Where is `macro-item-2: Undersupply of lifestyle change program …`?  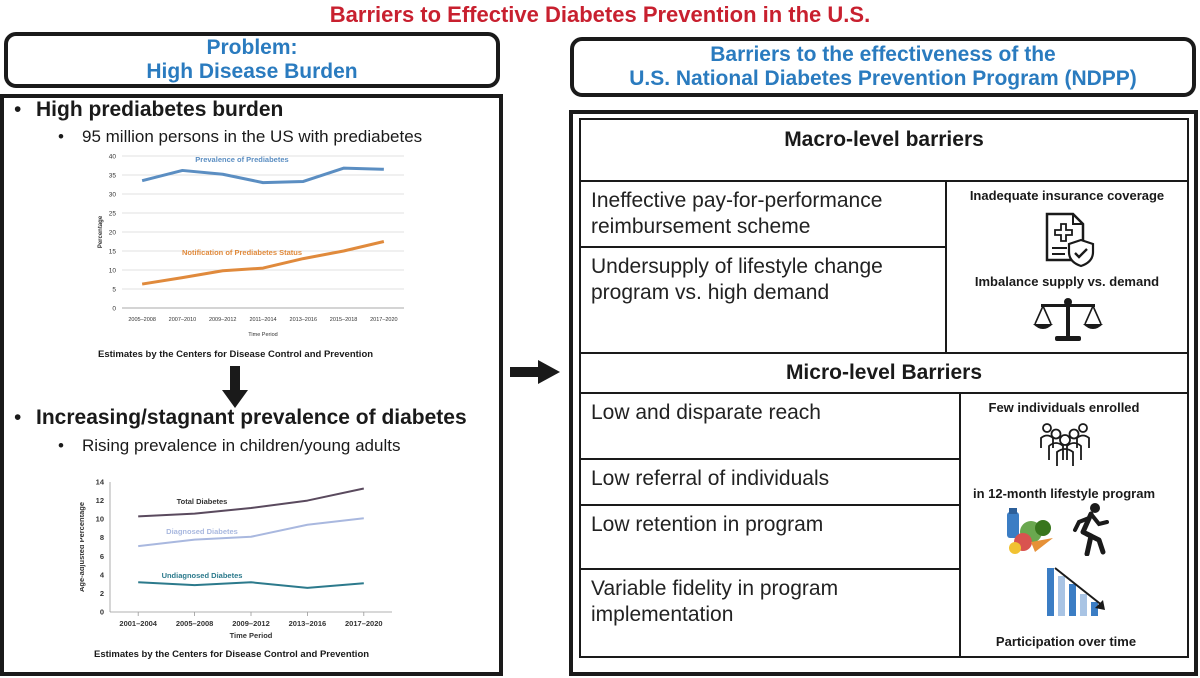
macro-item-2: Undersupply of lifestyle change program … is located at coordinates (737, 279).